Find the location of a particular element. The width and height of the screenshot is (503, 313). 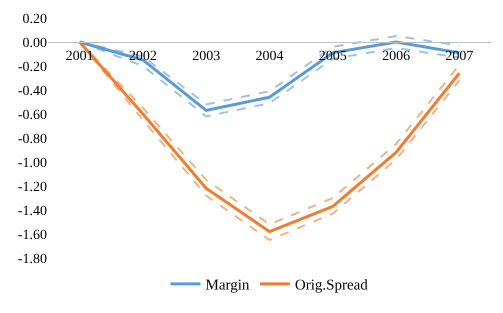

x-tick-label: 2006 is located at coordinates (396, 56).